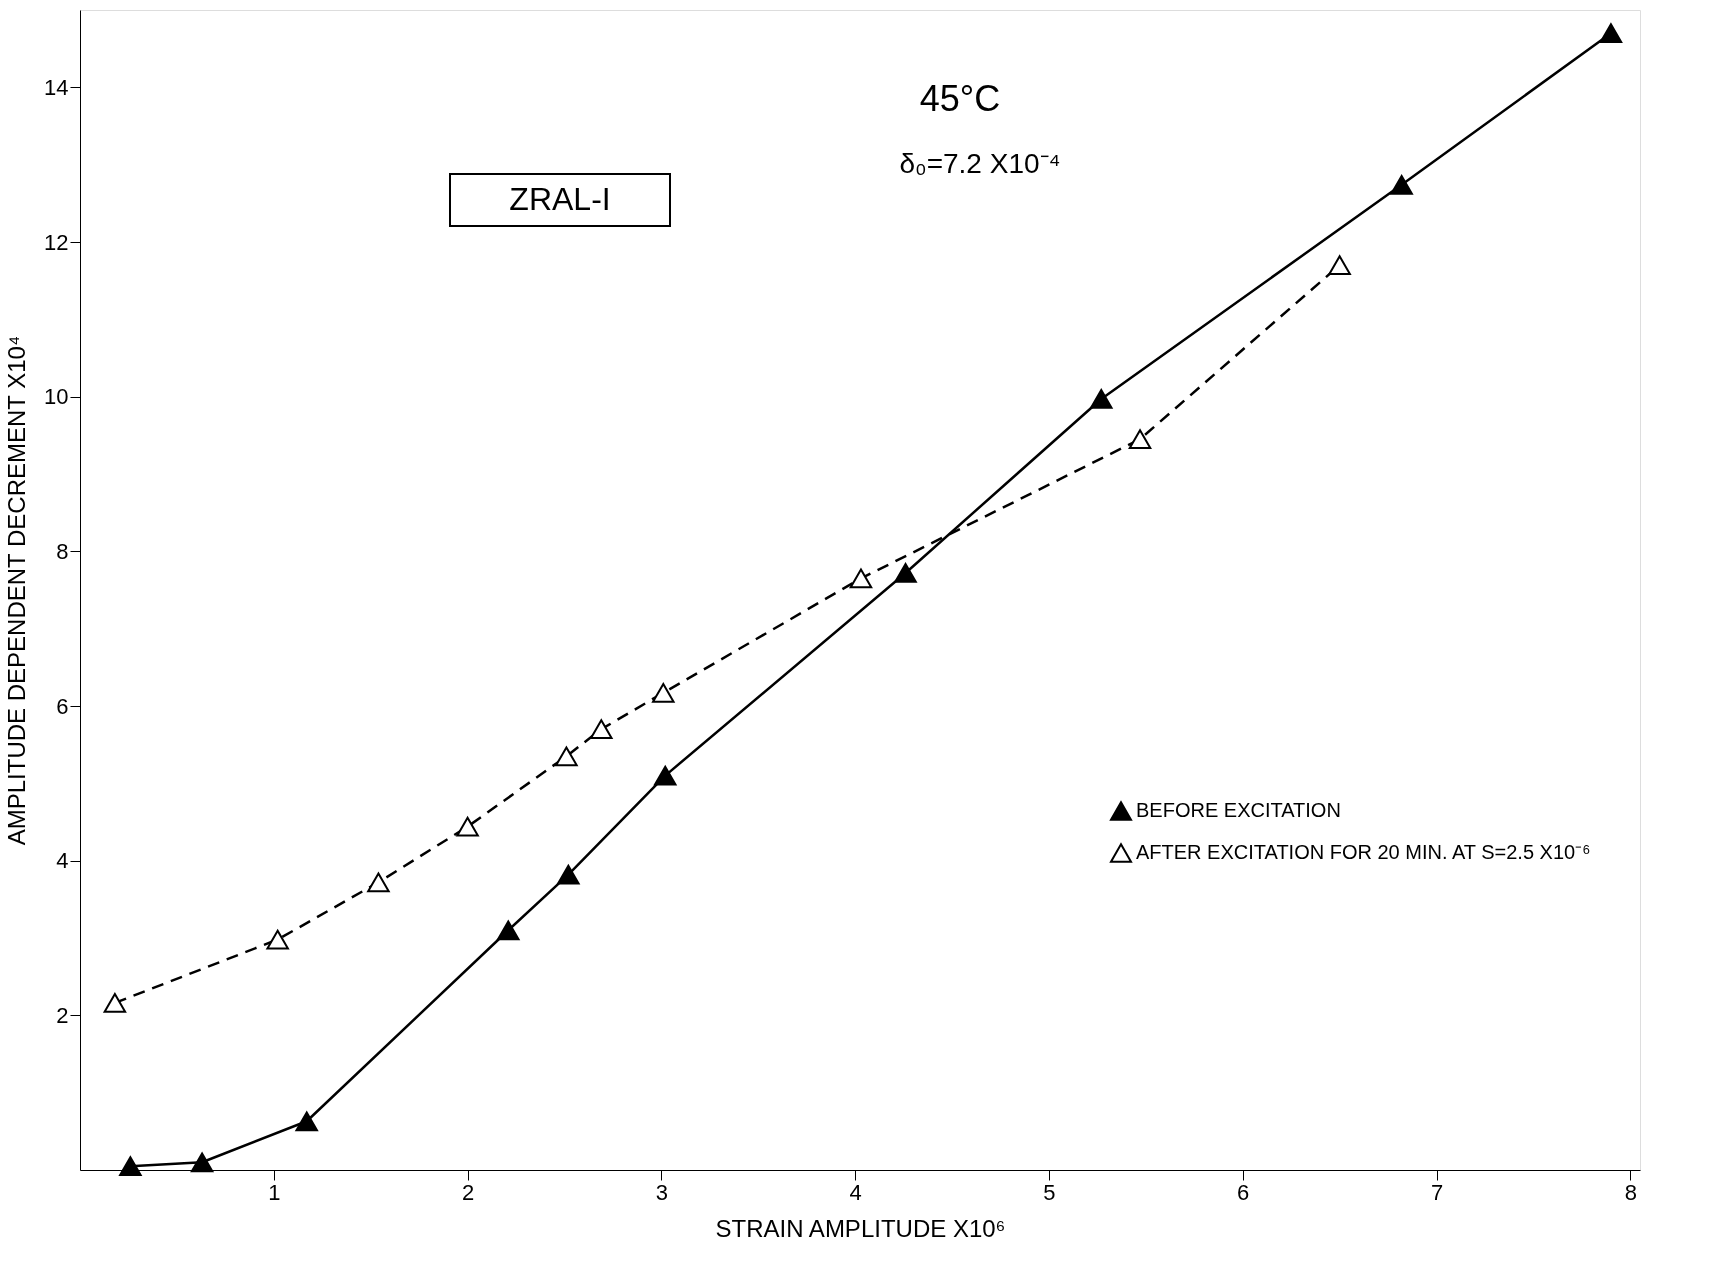 The height and width of the screenshot is (1285, 1721). Describe the element at coordinates (855, 1192) in the screenshot. I see `x-tick-label: 4` at that location.